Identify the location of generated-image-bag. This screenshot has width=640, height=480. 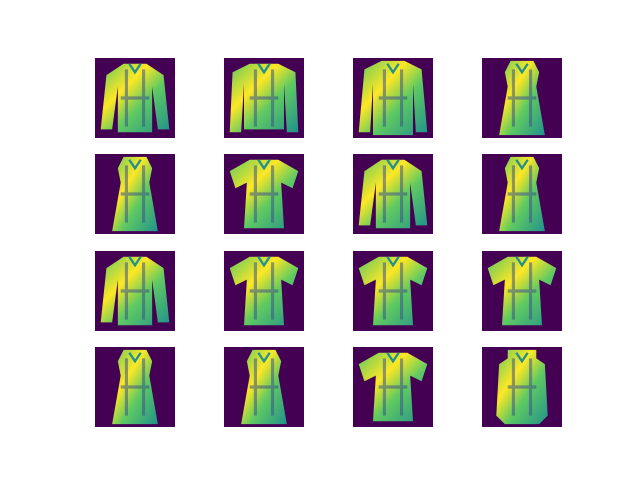
(522, 387).